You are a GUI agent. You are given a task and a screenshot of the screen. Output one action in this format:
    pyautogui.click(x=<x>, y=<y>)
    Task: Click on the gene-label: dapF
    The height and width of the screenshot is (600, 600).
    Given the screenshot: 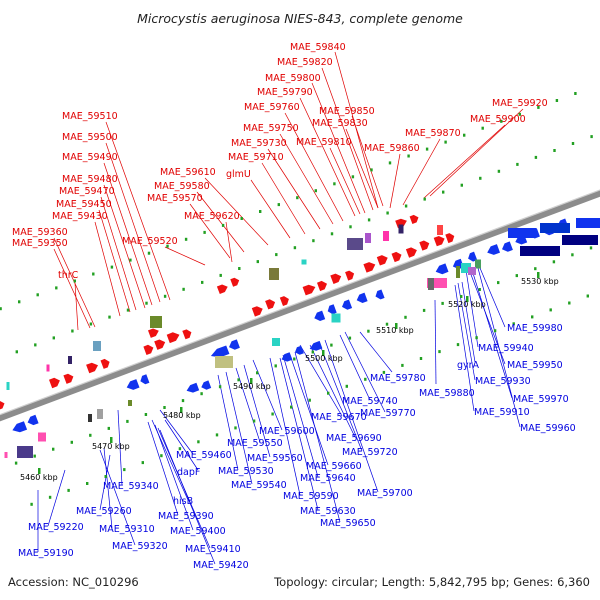 What is the action you would take?
    pyautogui.click(x=188, y=472)
    